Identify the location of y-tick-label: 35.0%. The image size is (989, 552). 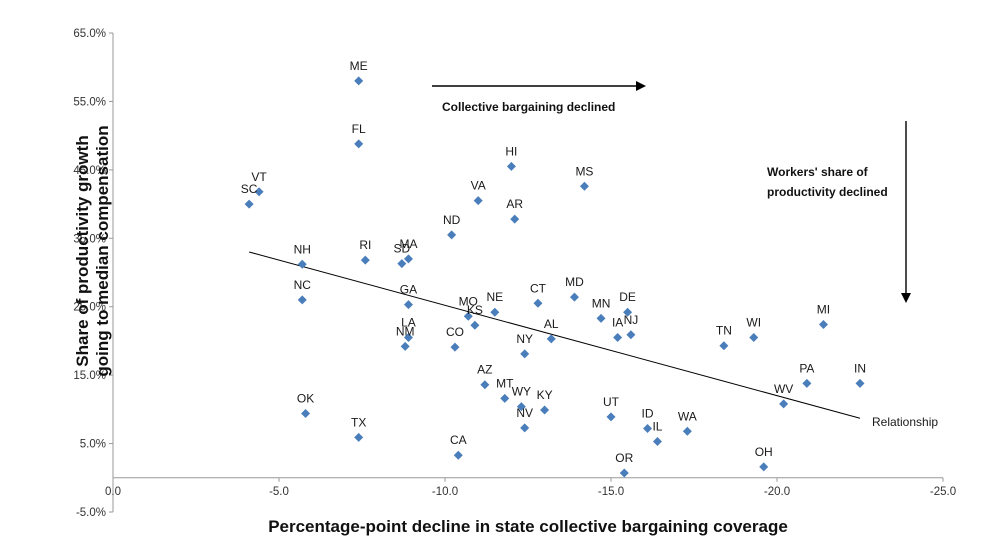
(89, 239).